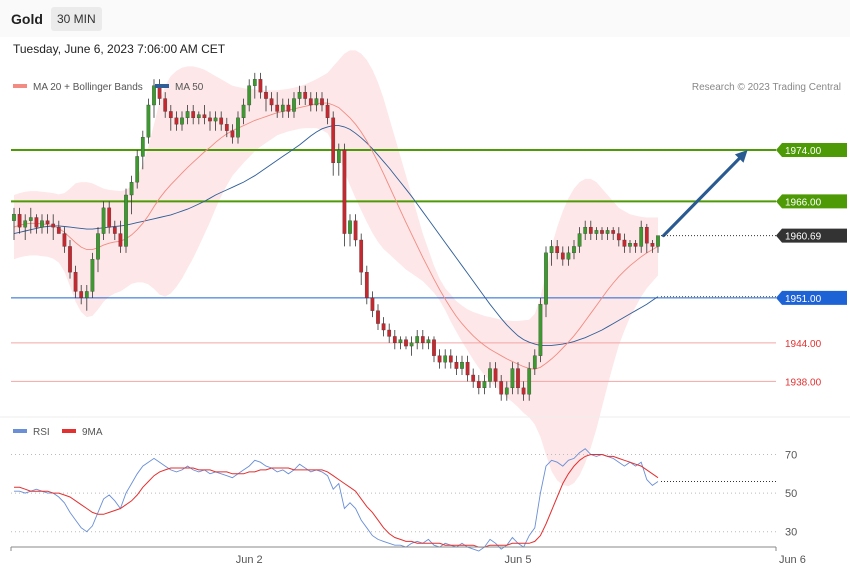 The width and height of the screenshot is (850, 576). I want to click on level-tag-1960.69, so click(811, 235).